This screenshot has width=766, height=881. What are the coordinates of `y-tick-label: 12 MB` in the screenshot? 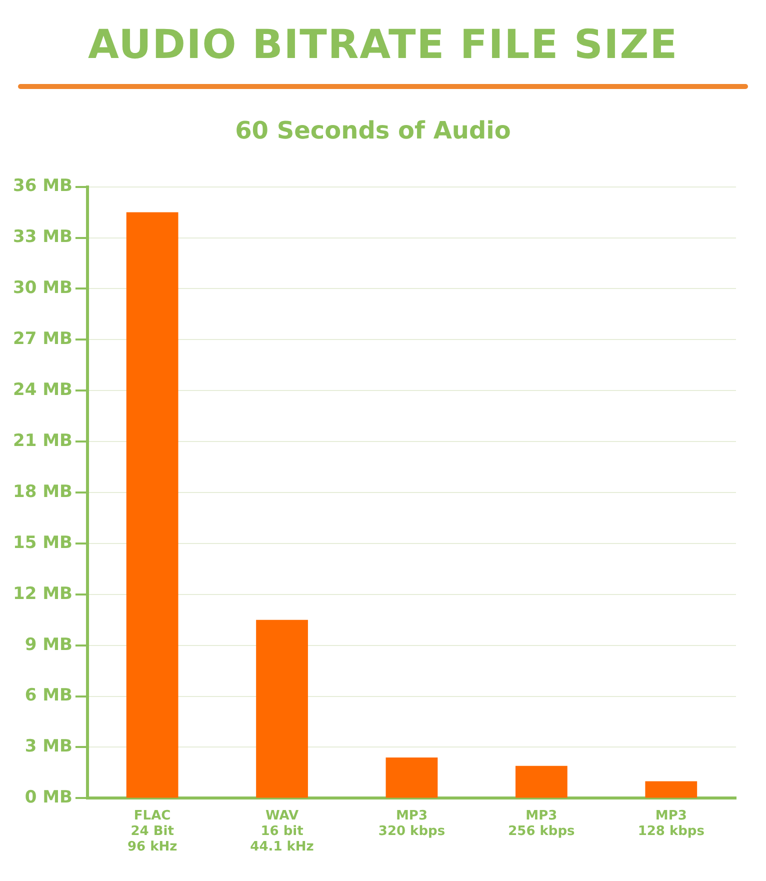 It's located at (42, 594).